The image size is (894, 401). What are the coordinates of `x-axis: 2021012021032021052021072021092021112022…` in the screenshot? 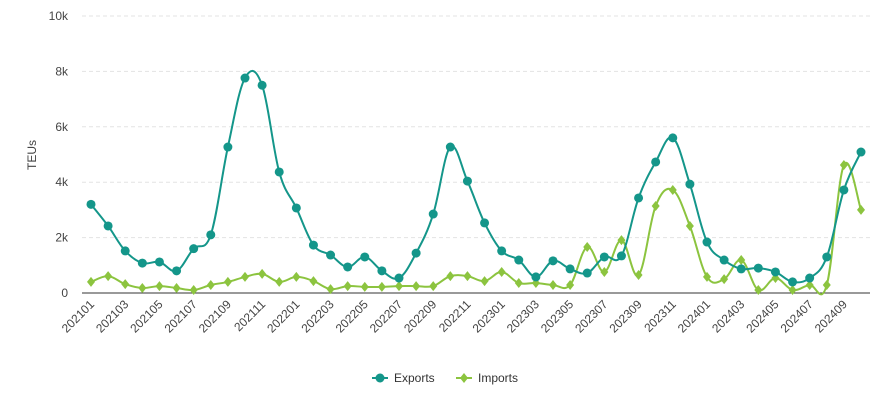 It's located at (454, 316).